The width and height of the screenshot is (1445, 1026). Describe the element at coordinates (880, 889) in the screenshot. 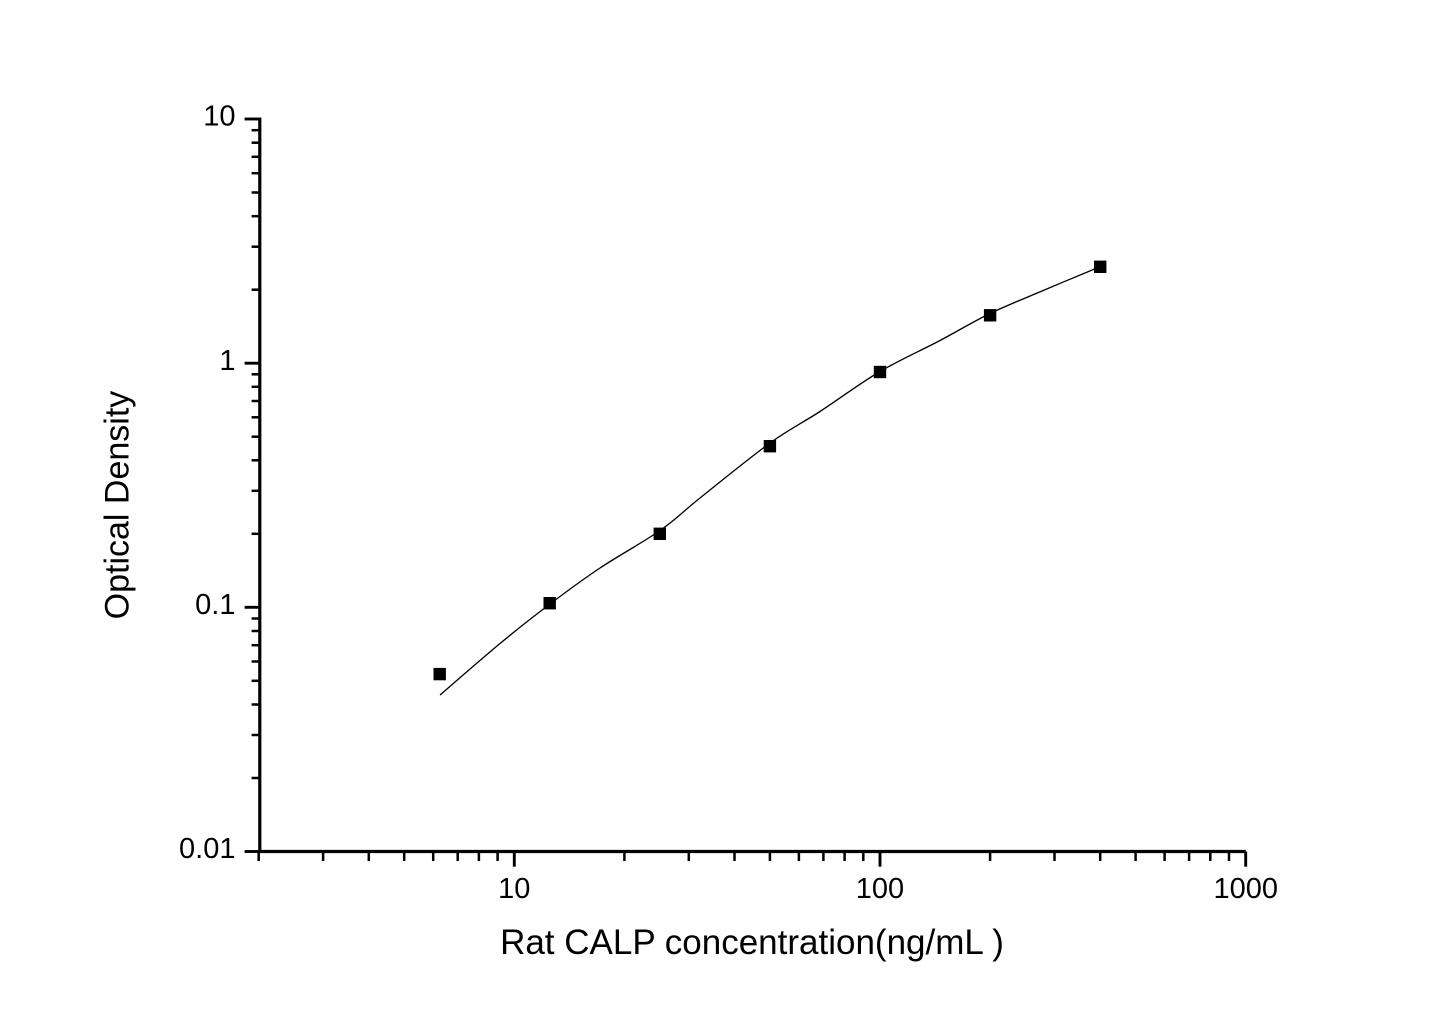

I see `svg-text: 100` at that location.